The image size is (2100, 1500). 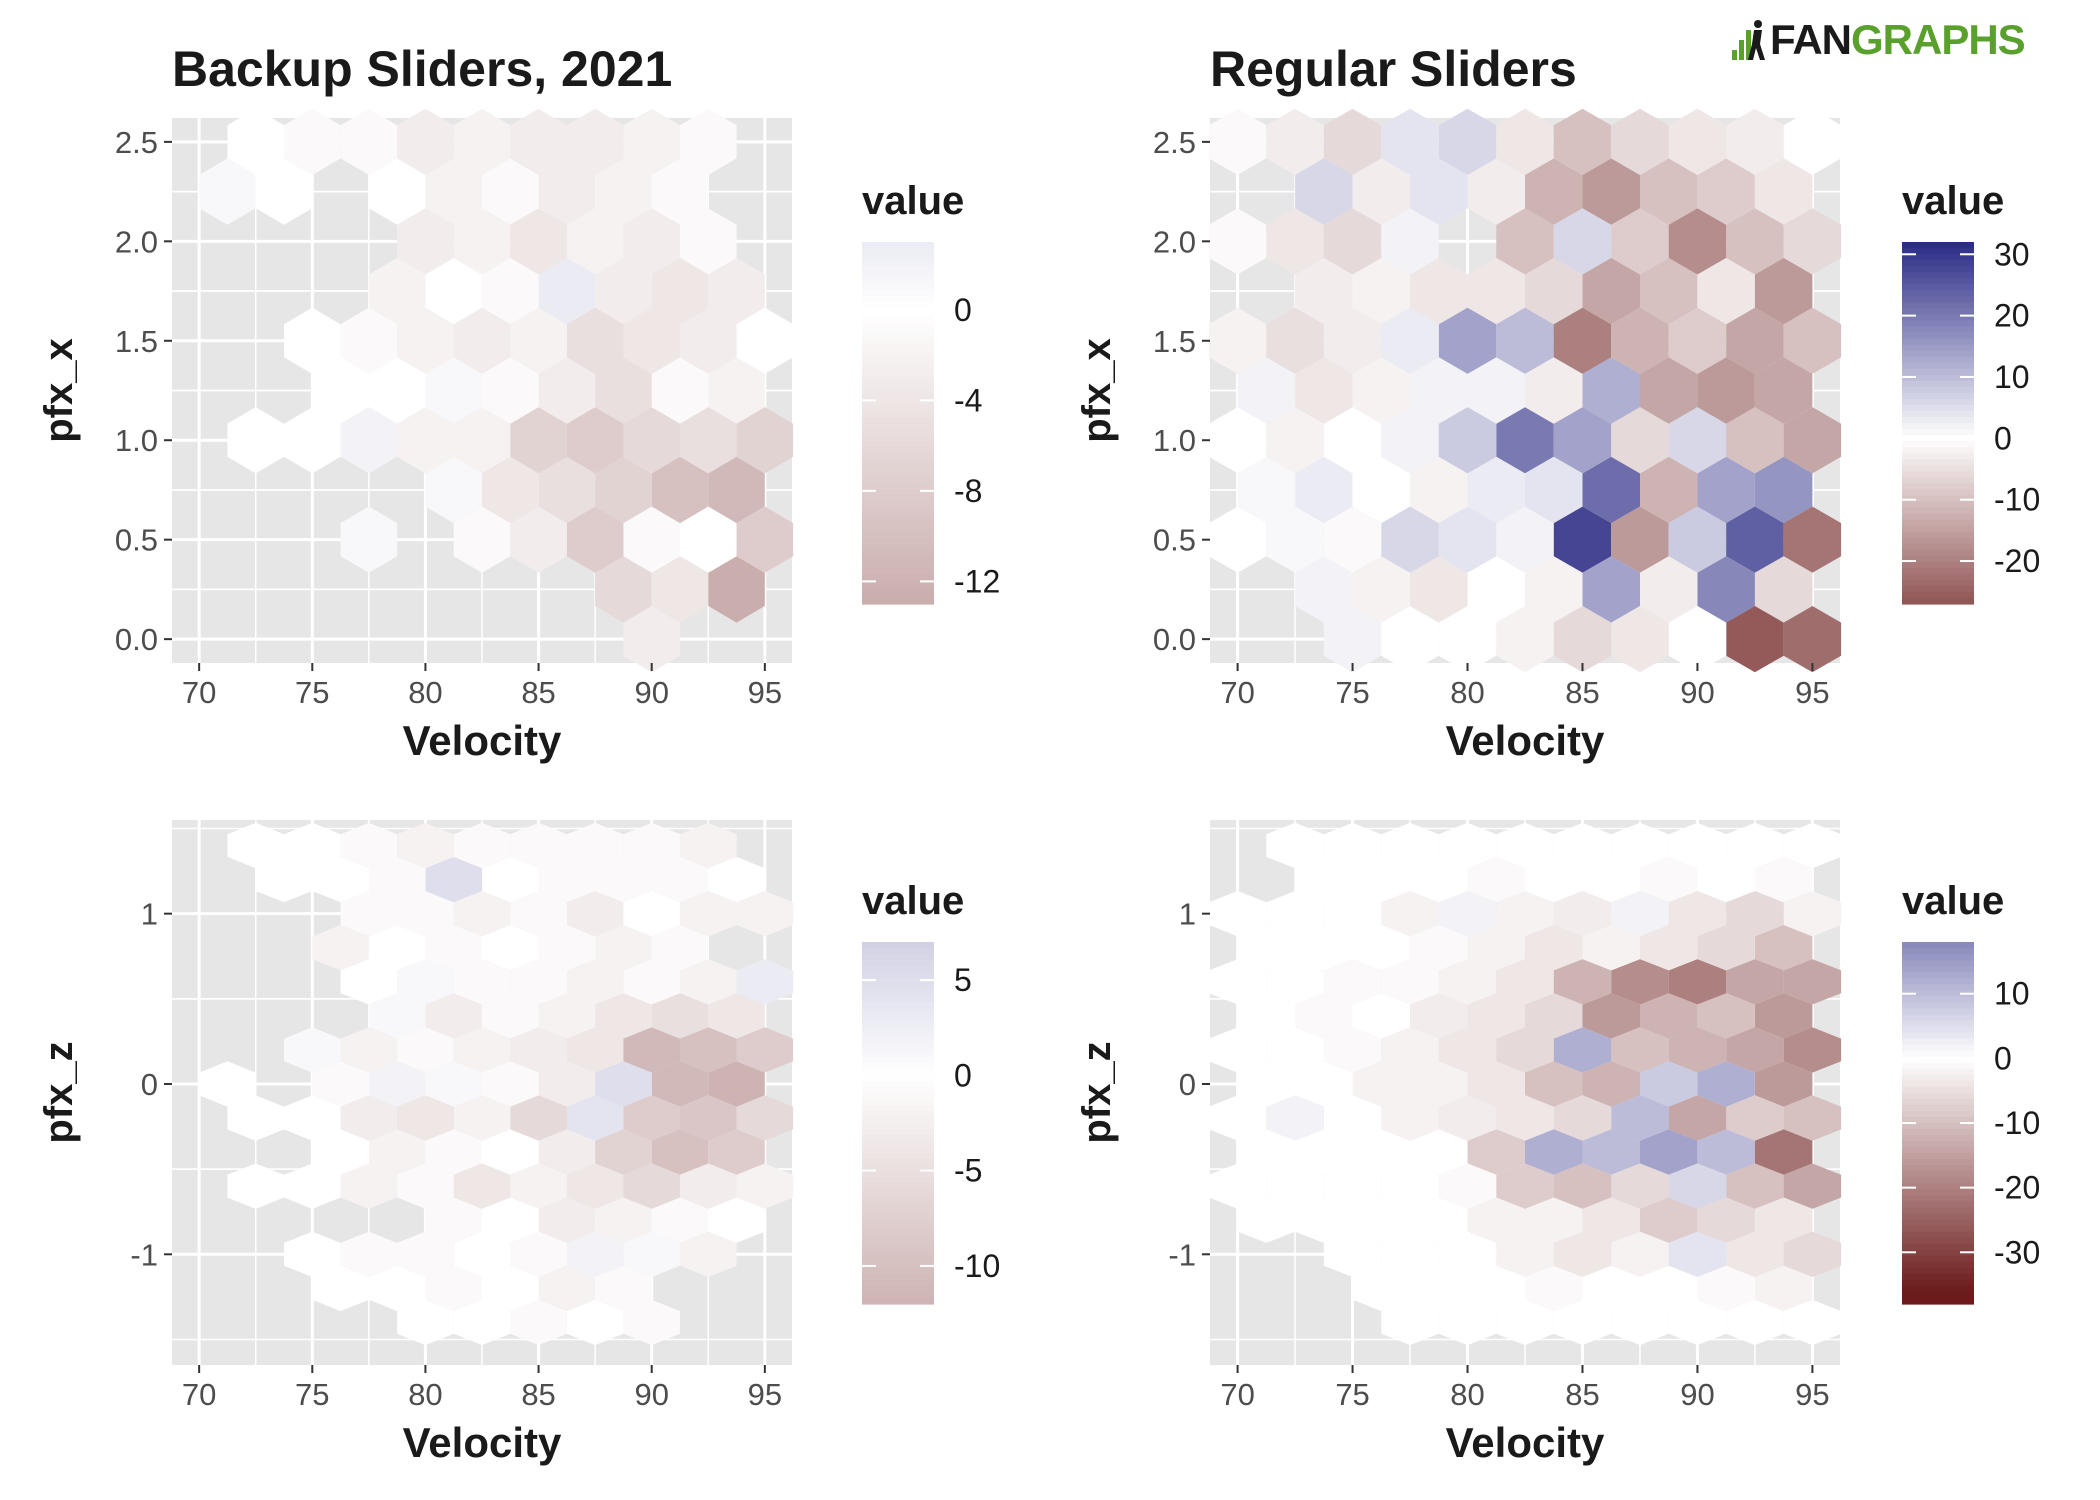 I want to click on legend-label: 0, so click(x=963, y=310).